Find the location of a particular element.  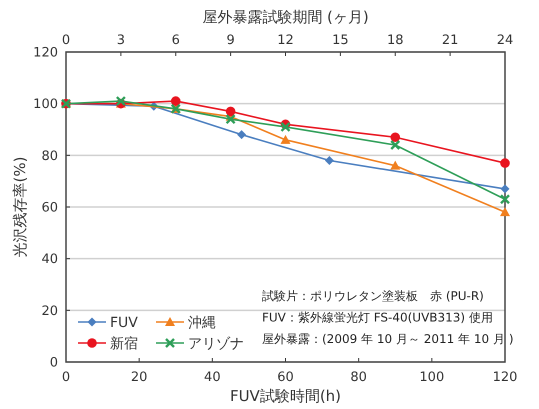

x-tick-label: 0 is located at coordinates (66, 377).